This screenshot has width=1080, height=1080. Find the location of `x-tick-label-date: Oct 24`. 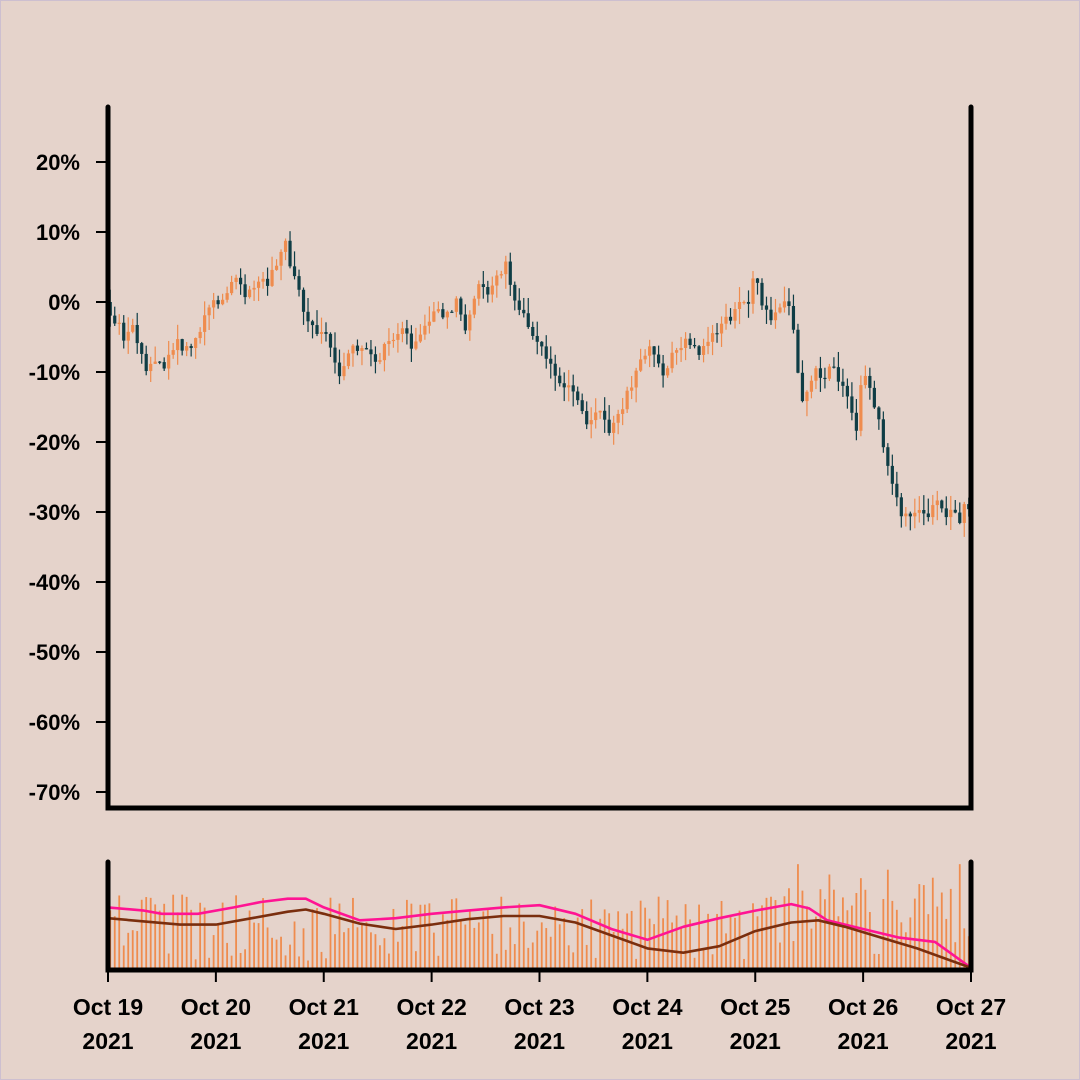

x-tick-label-date: Oct 24 is located at coordinates (647, 1007).